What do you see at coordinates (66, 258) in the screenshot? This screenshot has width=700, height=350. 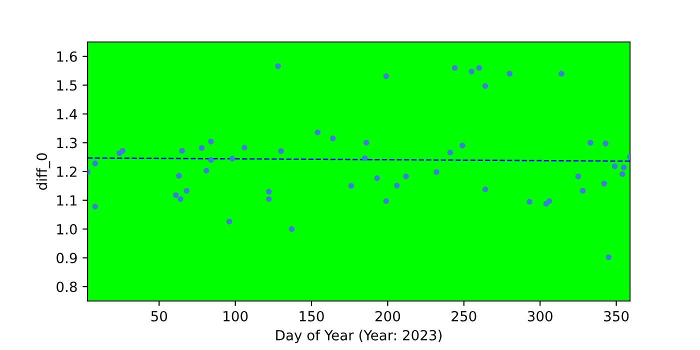 I see `y-tick-label: 0.9` at bounding box center [66, 258].